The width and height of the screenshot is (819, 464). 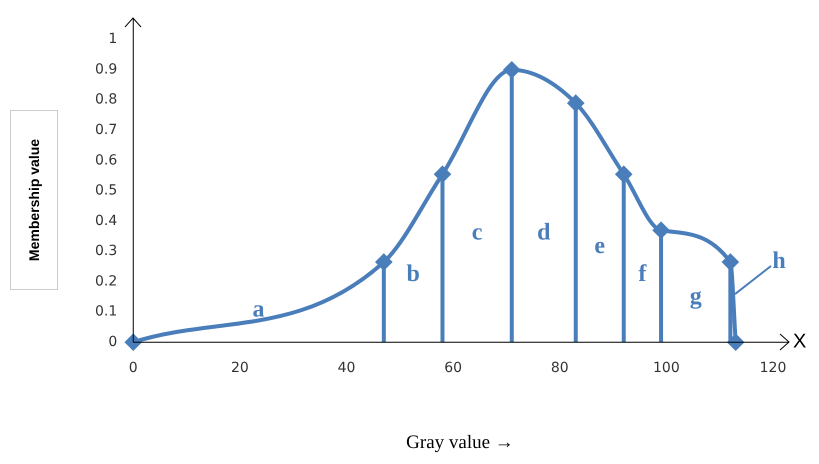 I want to click on annotation: g, so click(x=696, y=297).